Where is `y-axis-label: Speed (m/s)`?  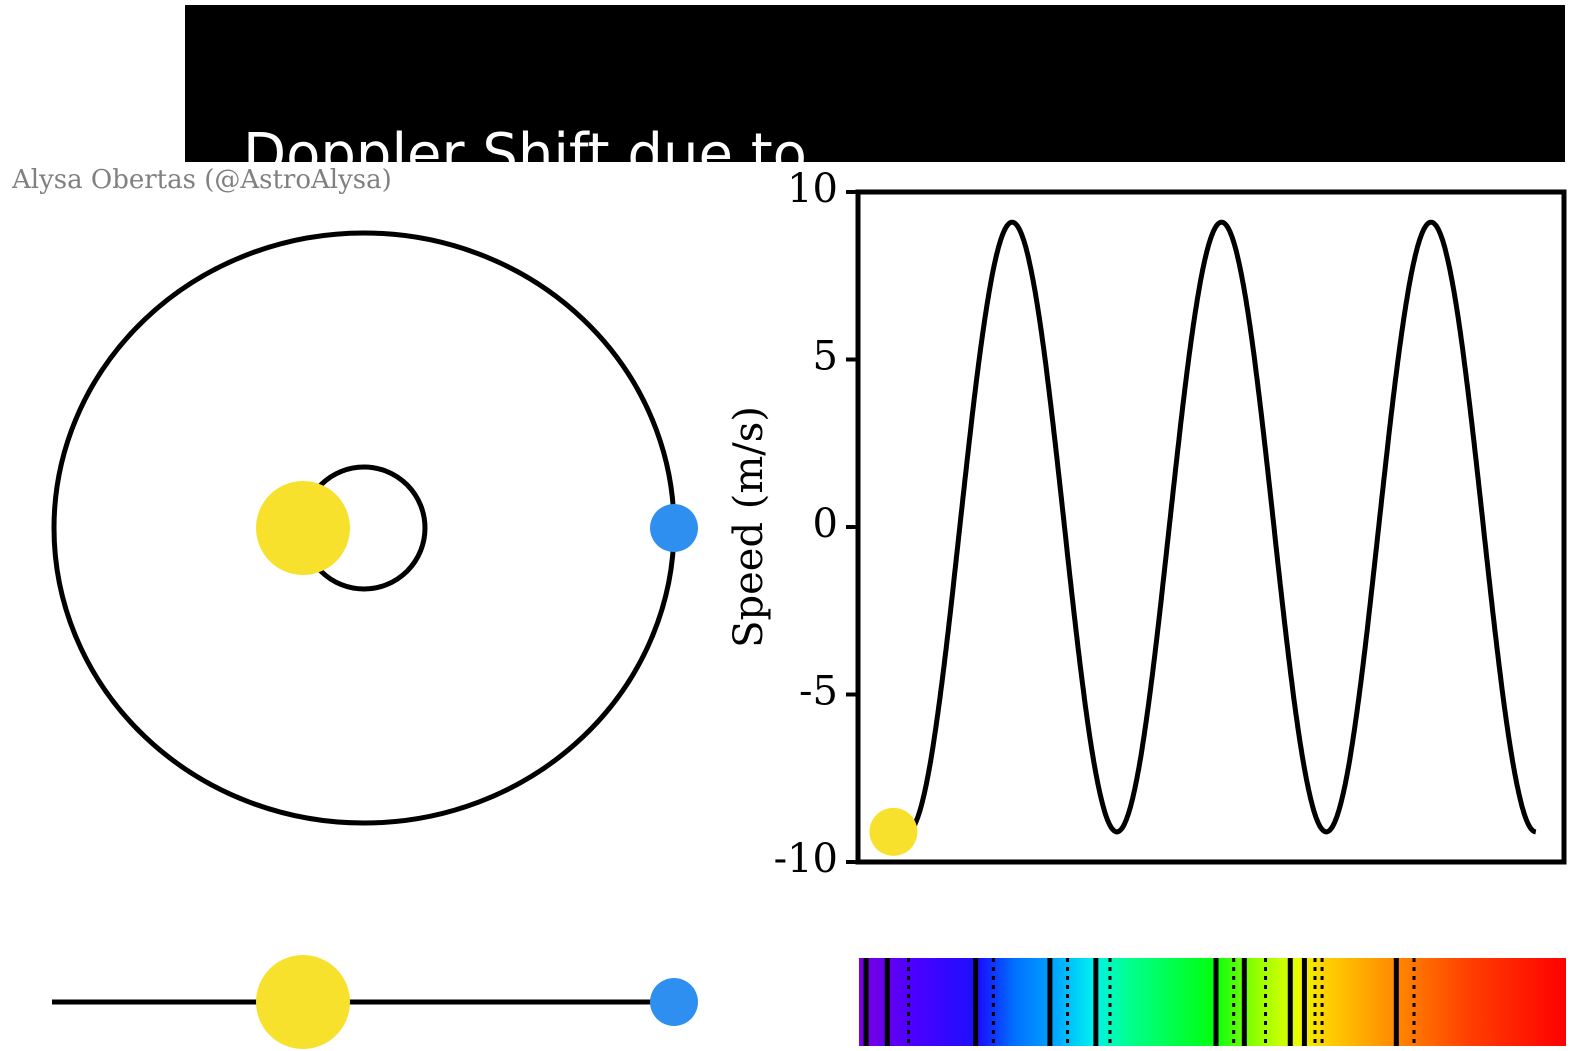
y-axis-label: Speed (m/s) is located at coordinates (749, 527).